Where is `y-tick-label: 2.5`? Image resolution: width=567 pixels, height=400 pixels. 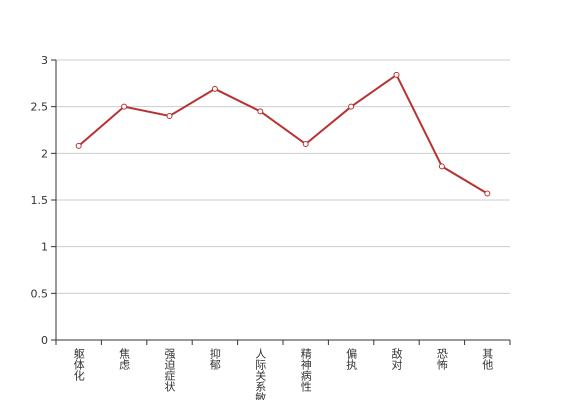 y-tick-label: 2.5 is located at coordinates (40, 107).